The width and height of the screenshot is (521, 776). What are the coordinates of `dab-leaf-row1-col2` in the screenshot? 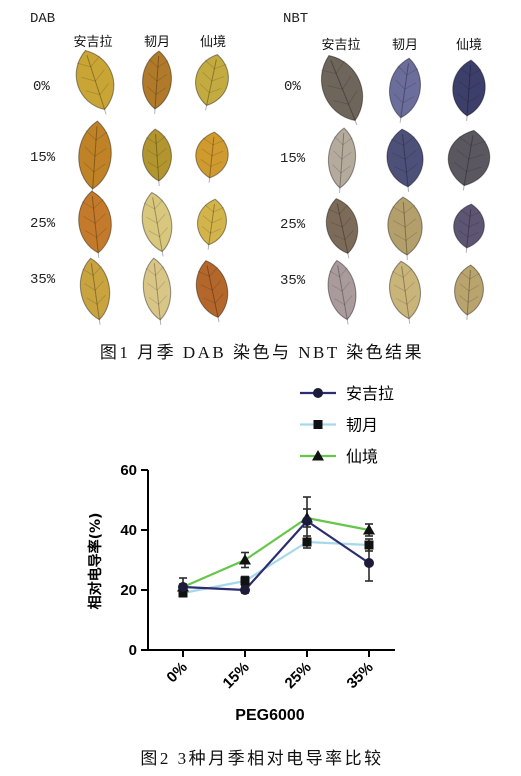 It's located at (157, 82).